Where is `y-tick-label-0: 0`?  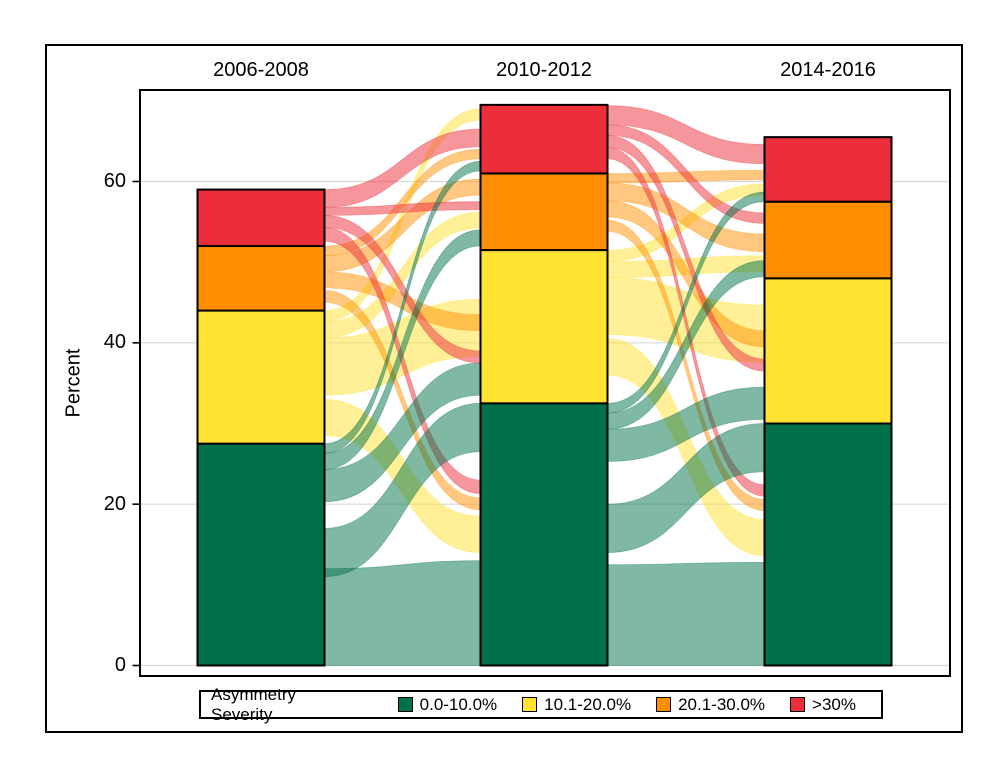
y-tick-label-0: 0 is located at coordinates (120, 665).